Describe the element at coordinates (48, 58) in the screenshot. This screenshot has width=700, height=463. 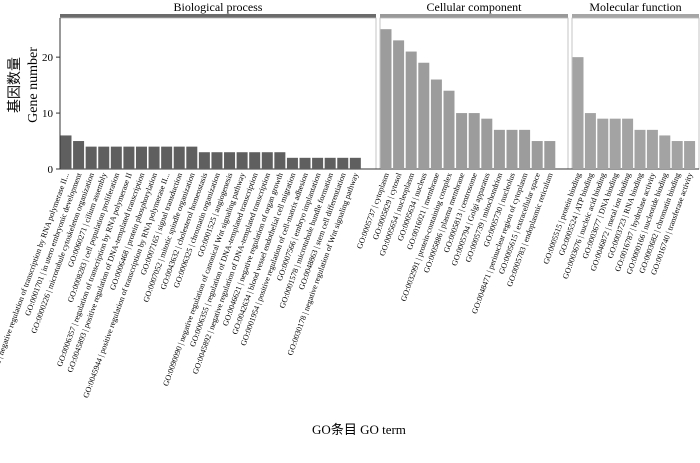
I see `y-tick-label: 20` at that location.